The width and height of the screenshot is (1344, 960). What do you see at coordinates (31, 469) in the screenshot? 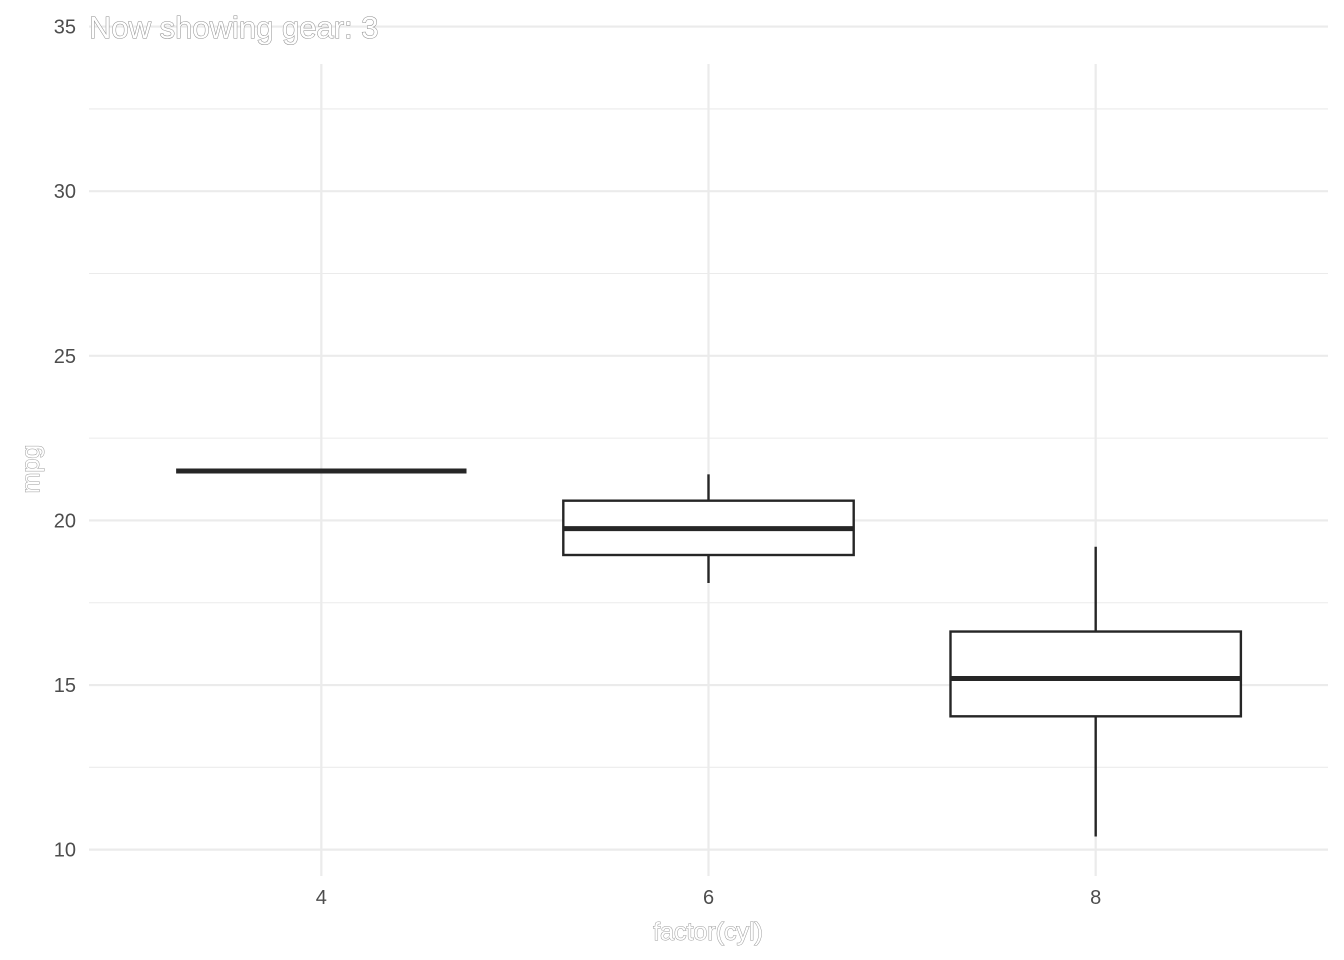
I see `y-axis-title: mpg` at bounding box center [31, 469].